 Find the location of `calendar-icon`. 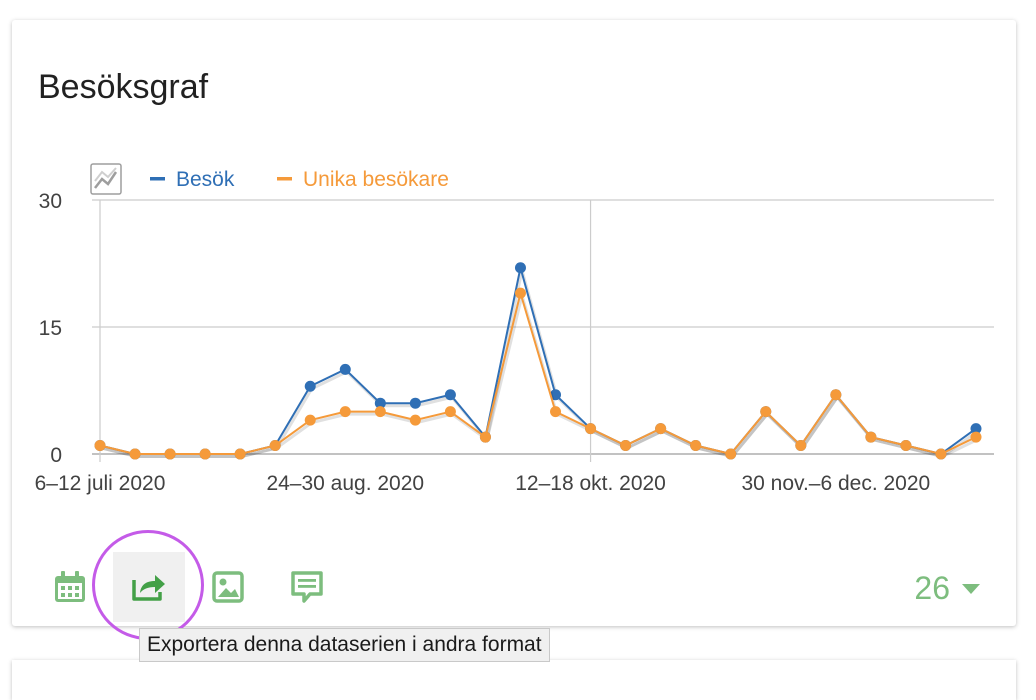

calendar-icon is located at coordinates (70, 586).